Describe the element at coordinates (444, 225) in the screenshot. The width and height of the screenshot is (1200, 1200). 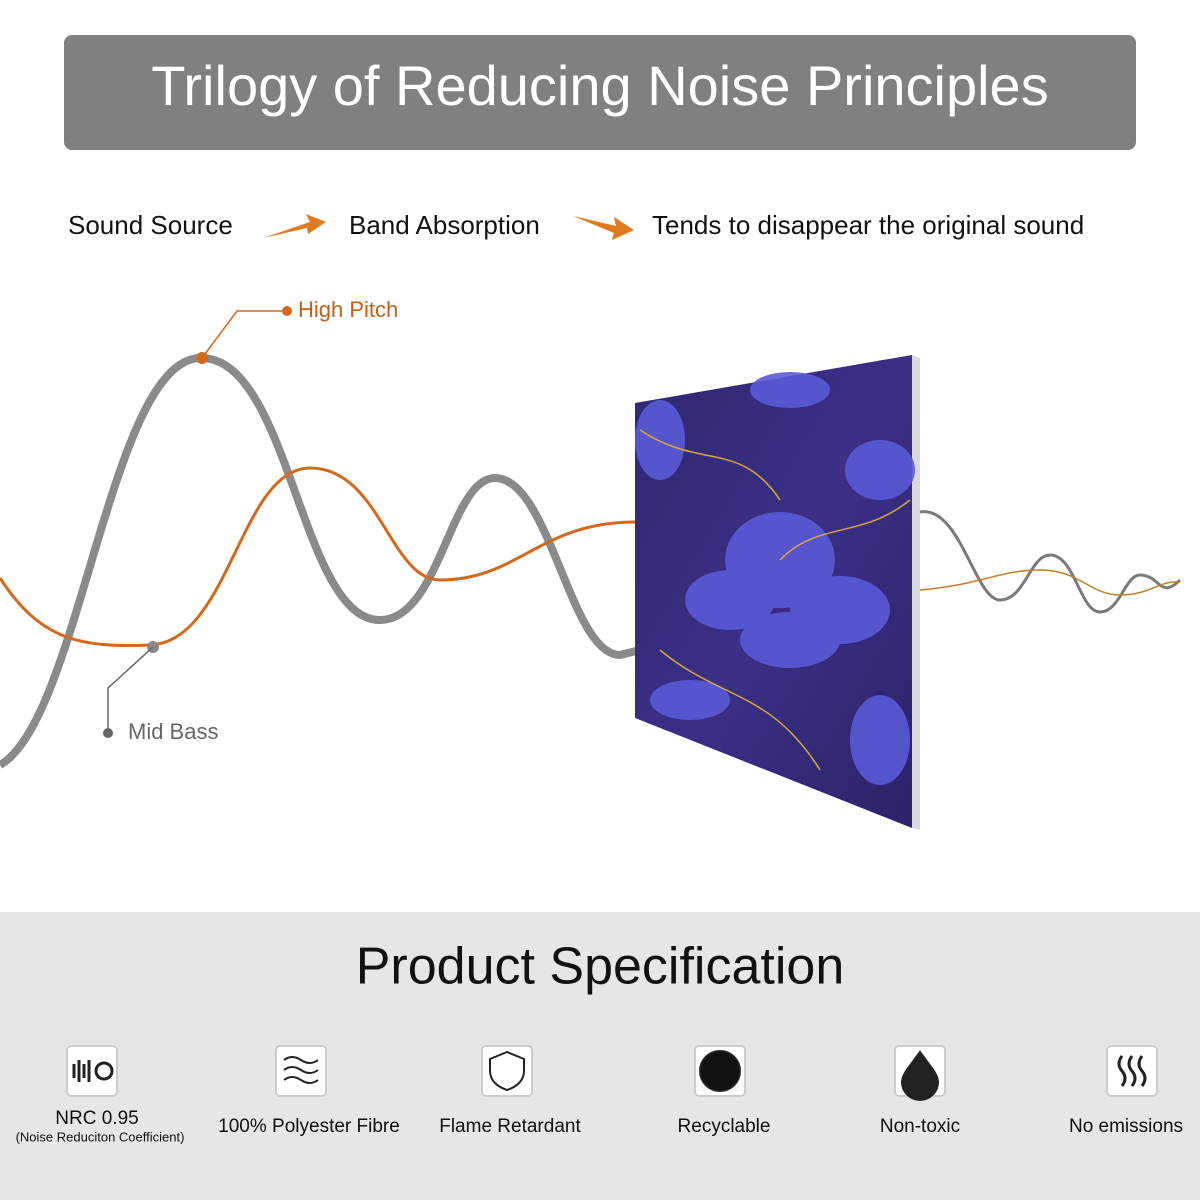
I see `flow-step: Band Absorption` at that location.